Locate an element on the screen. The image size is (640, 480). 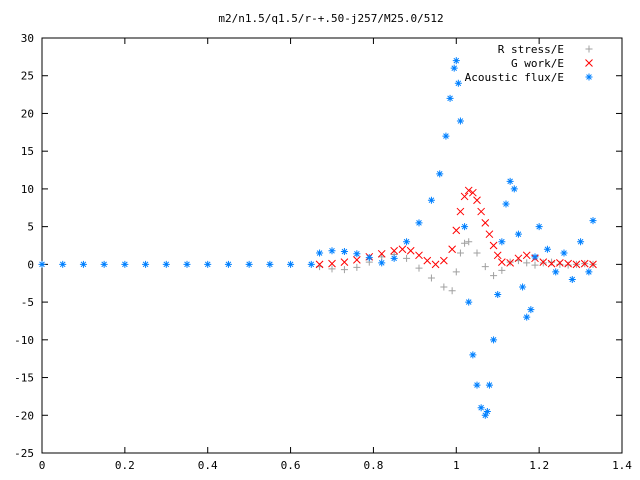
legend-label: Acoustic flux/E is located at coordinates (514, 77).